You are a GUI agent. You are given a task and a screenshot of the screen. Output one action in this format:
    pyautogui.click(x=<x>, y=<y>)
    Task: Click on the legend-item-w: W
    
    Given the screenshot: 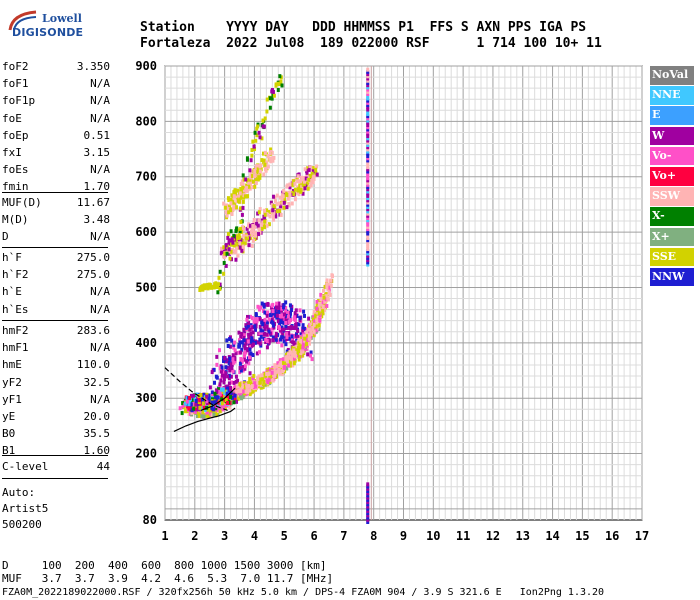 What is the action you would take?
    pyautogui.click(x=672, y=136)
    